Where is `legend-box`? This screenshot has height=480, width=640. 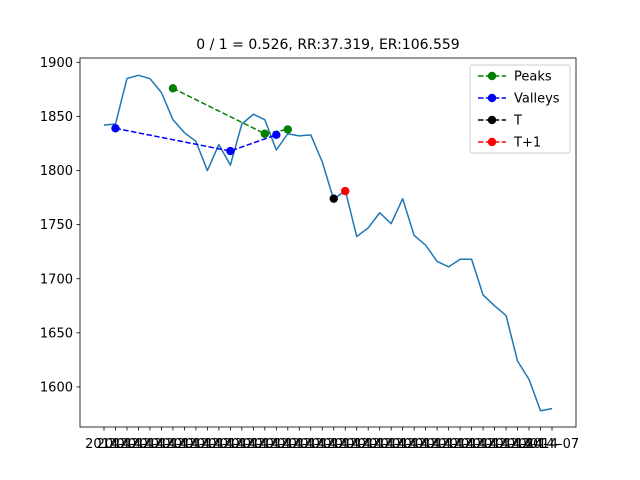
legend-box is located at coordinates (520, 109).